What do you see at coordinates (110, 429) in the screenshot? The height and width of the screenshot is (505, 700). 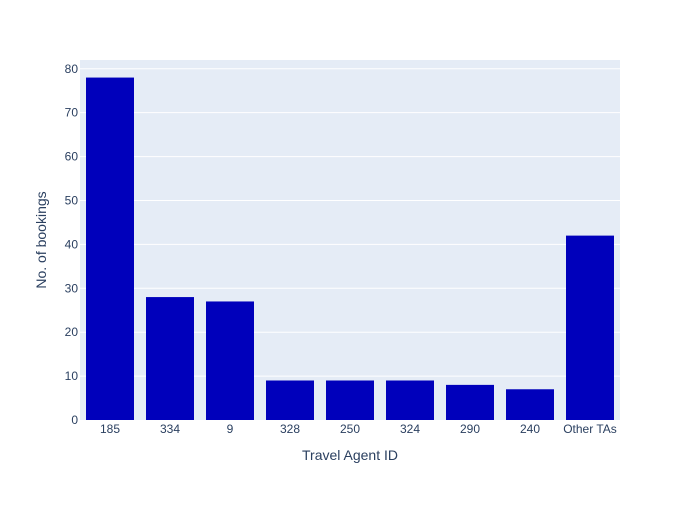 I see `x-tick-label: 185` at bounding box center [110, 429].